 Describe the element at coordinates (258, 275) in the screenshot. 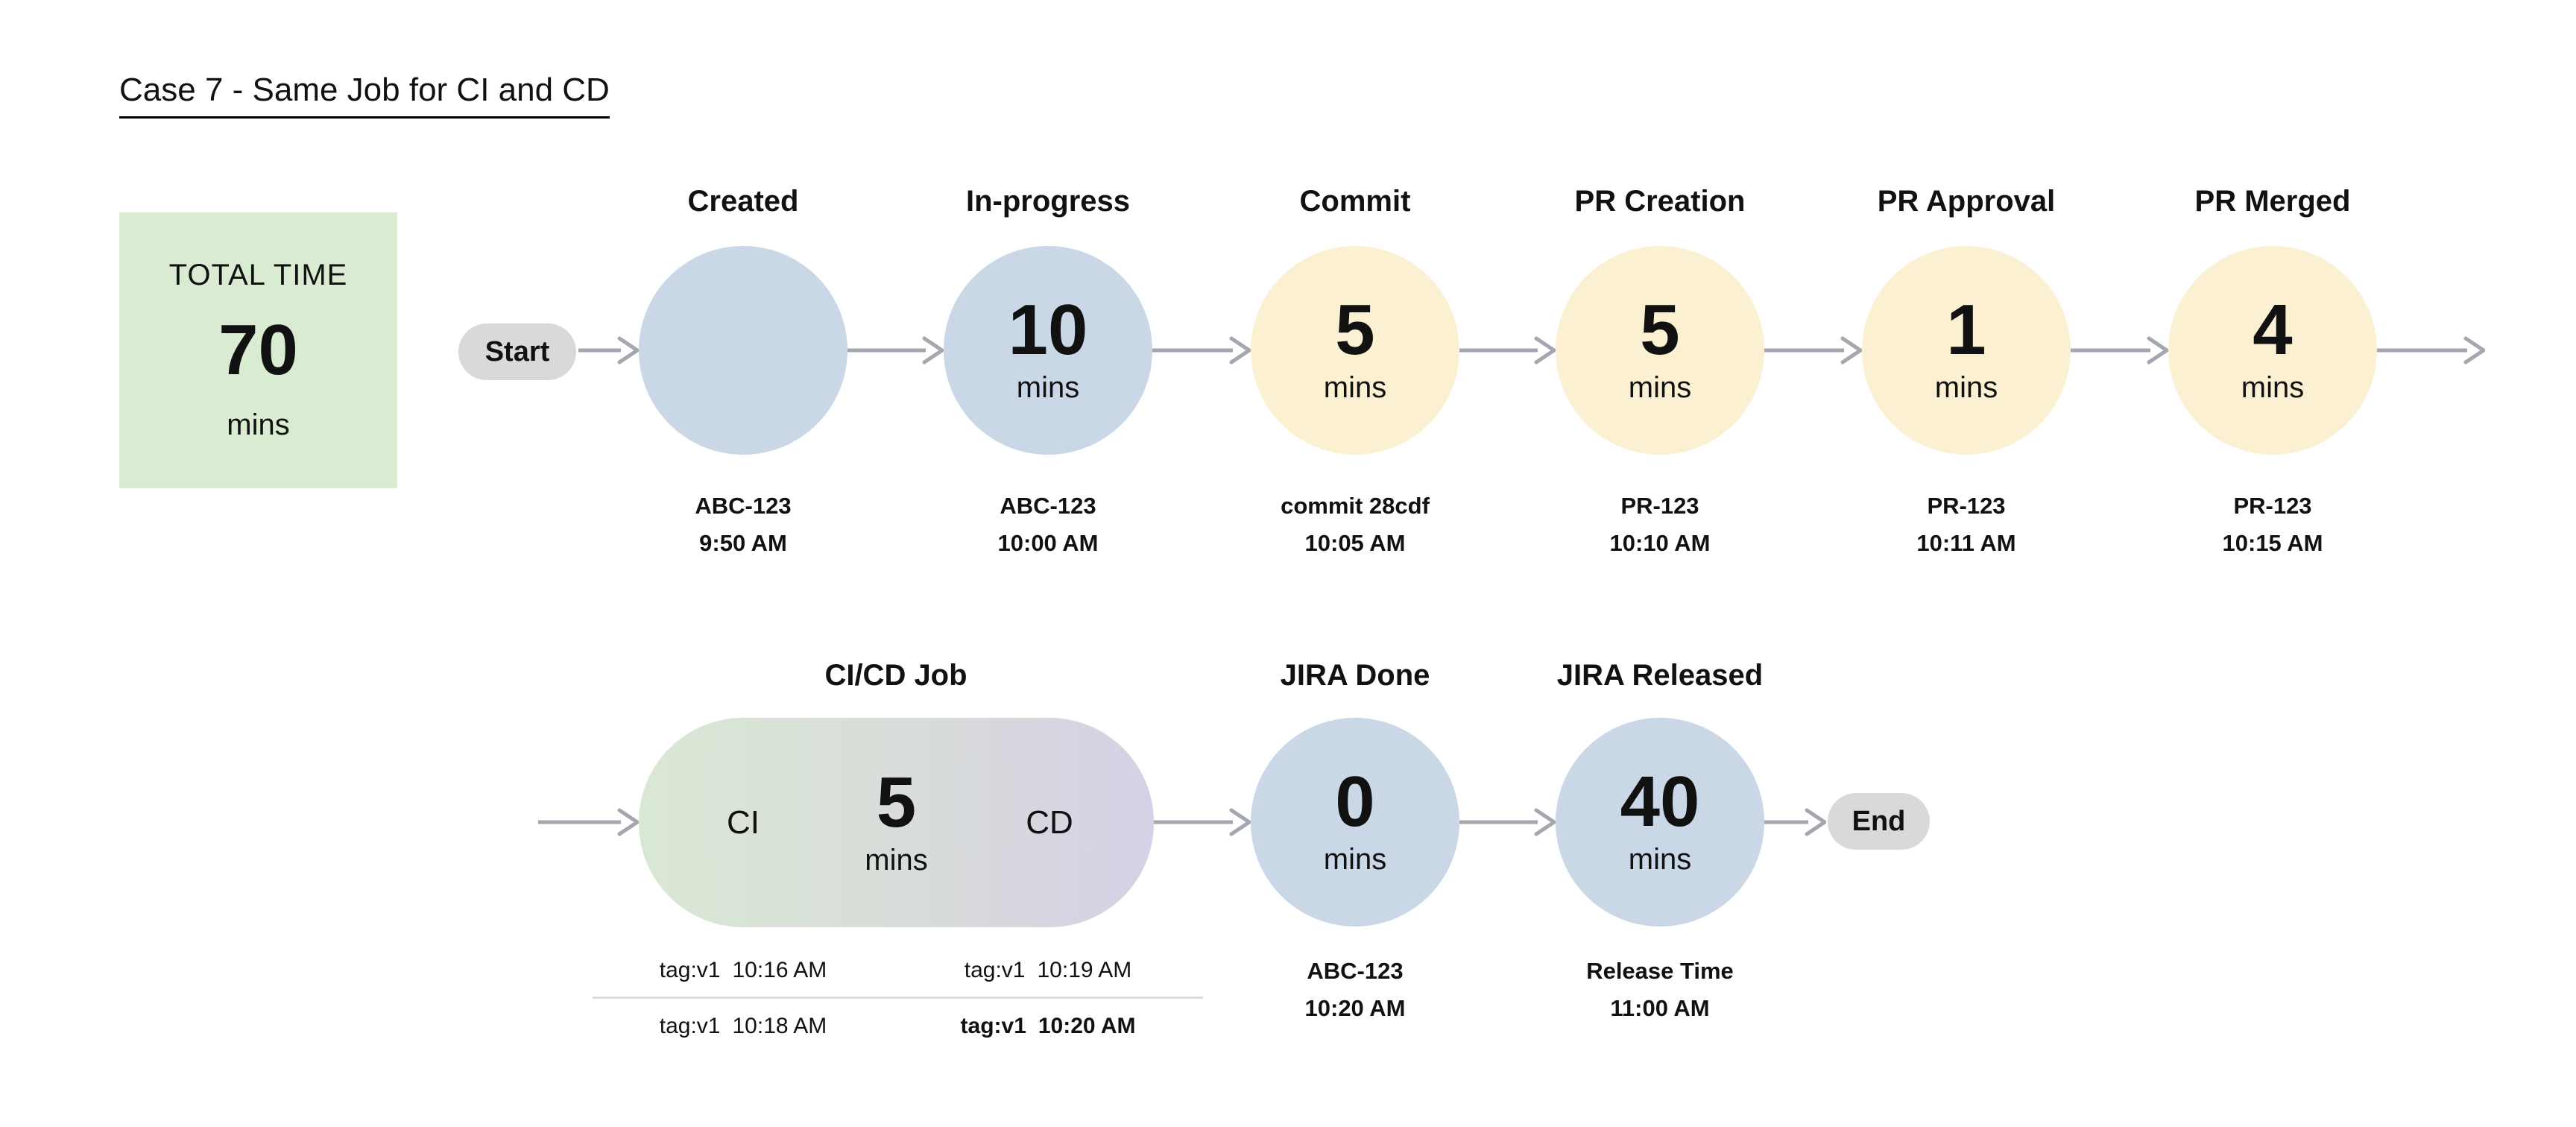

I see `total-time-label: TOTAL TIME` at that location.